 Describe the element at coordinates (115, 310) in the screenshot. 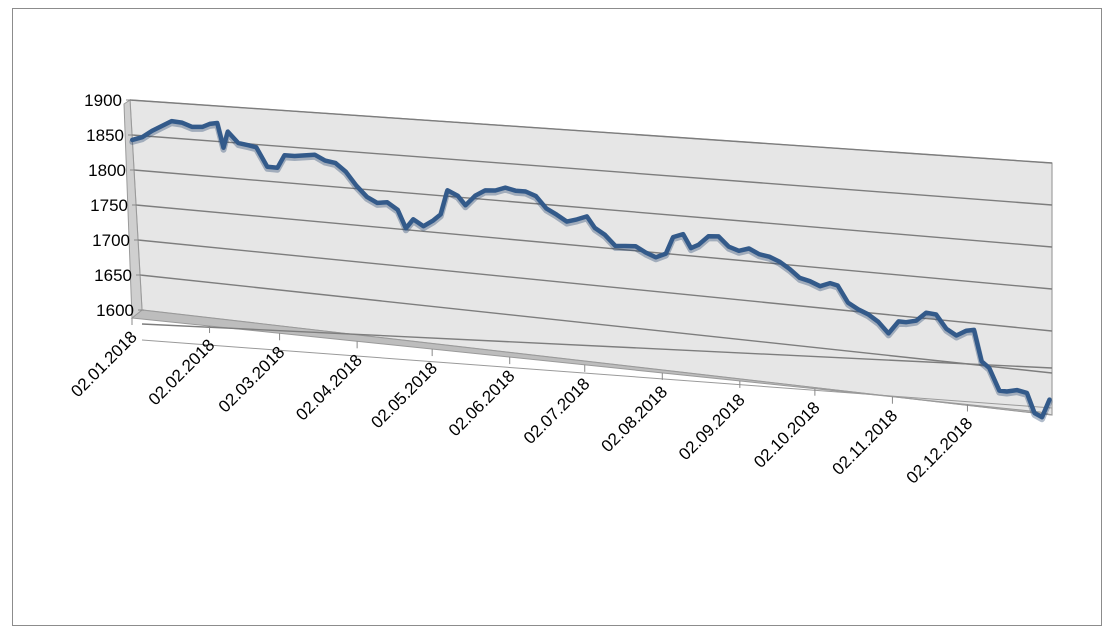

I see `y-tick-label: 1600` at that location.